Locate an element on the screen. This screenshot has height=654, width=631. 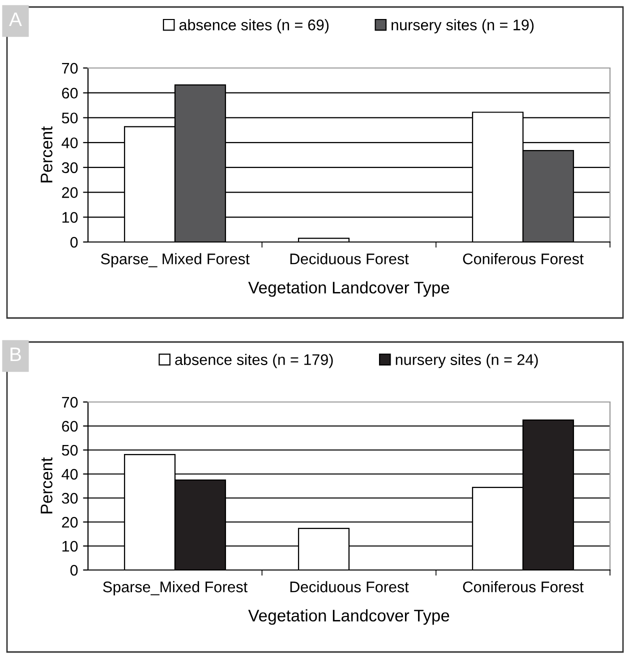
legend-label: absence sites (n = 69) is located at coordinates (254, 26).